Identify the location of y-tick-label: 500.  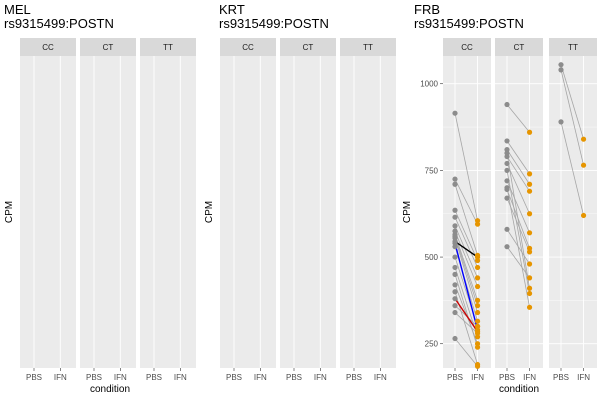
(432, 257).